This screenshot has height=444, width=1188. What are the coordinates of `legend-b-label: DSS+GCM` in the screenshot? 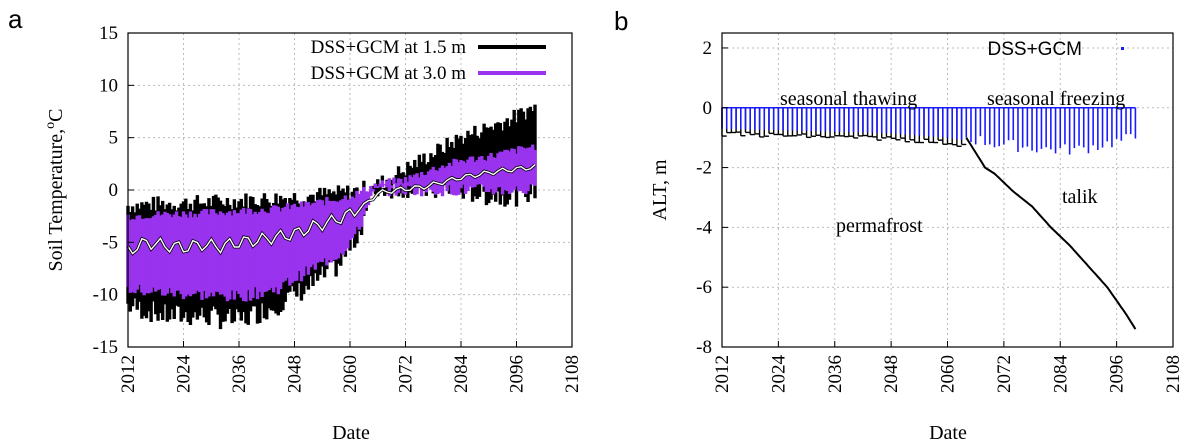 It's located at (1035, 49).